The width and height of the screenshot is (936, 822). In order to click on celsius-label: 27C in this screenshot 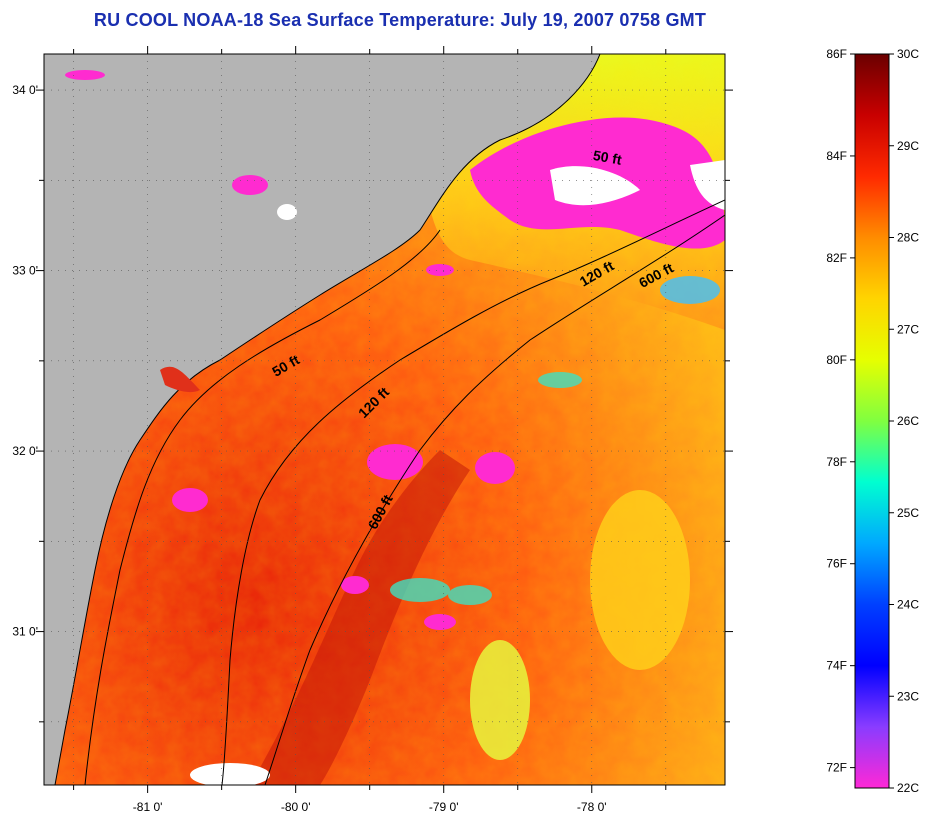, I will do `click(908, 329)`.